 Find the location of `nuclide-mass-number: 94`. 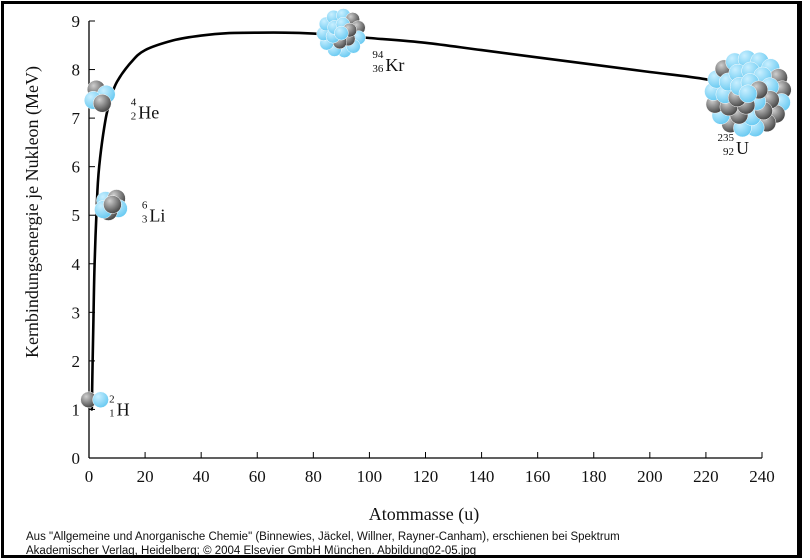

nuclide-mass-number: 94 is located at coordinates (378, 55).